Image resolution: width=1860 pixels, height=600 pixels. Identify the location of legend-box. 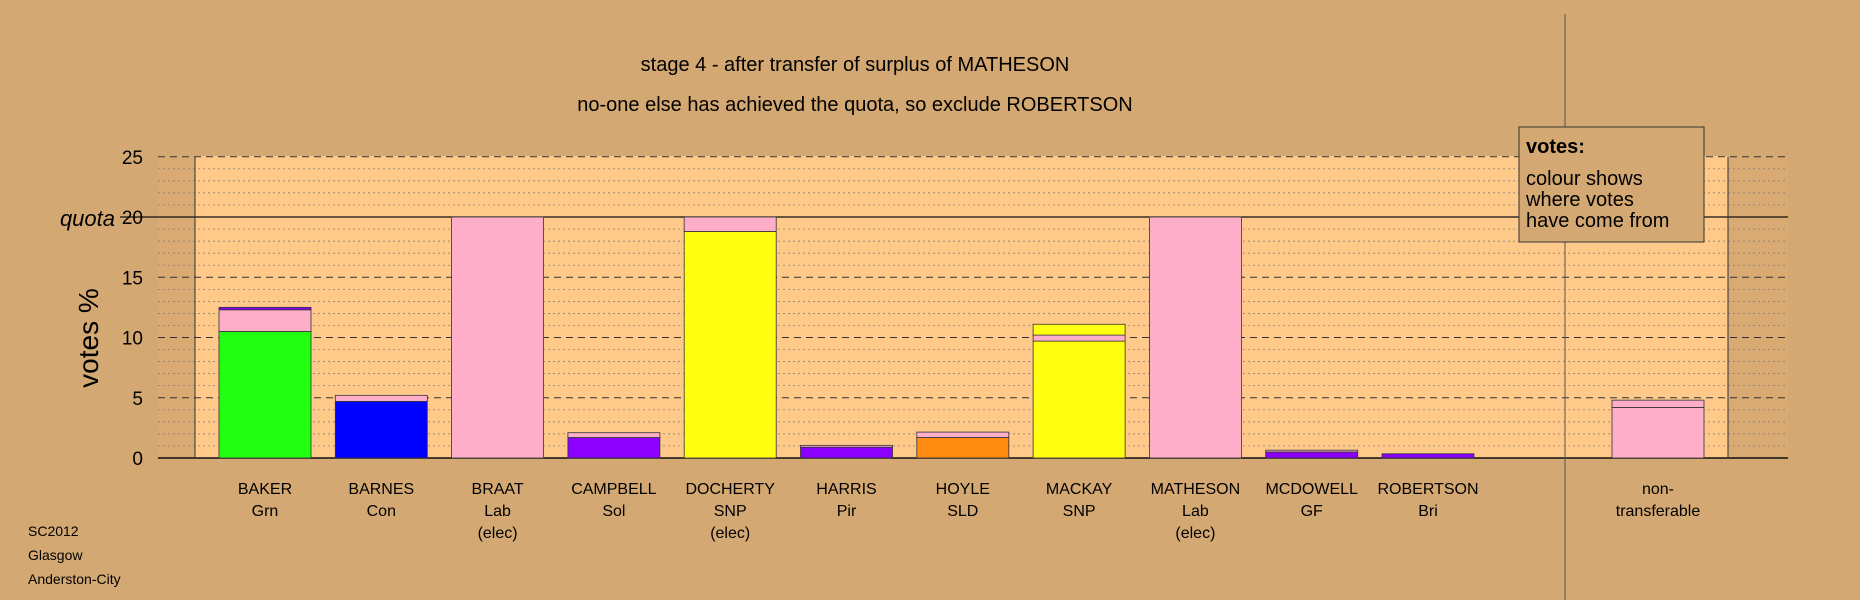
(1611, 184).